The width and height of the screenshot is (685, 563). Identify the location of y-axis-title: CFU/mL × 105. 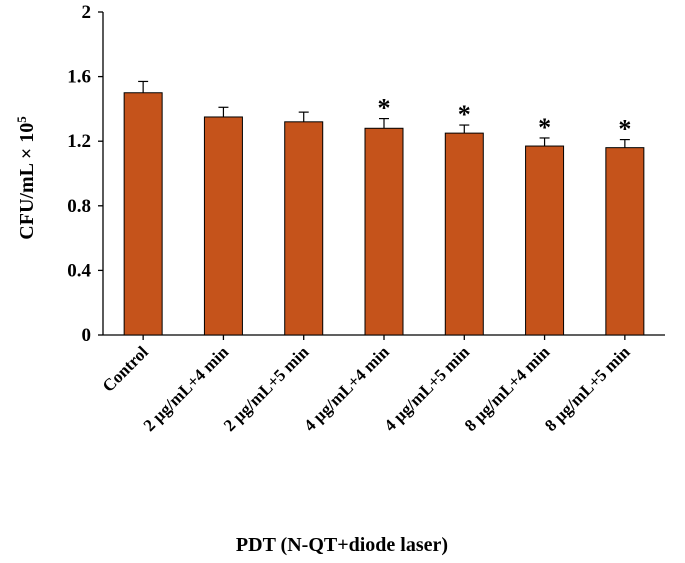
(26, 178).